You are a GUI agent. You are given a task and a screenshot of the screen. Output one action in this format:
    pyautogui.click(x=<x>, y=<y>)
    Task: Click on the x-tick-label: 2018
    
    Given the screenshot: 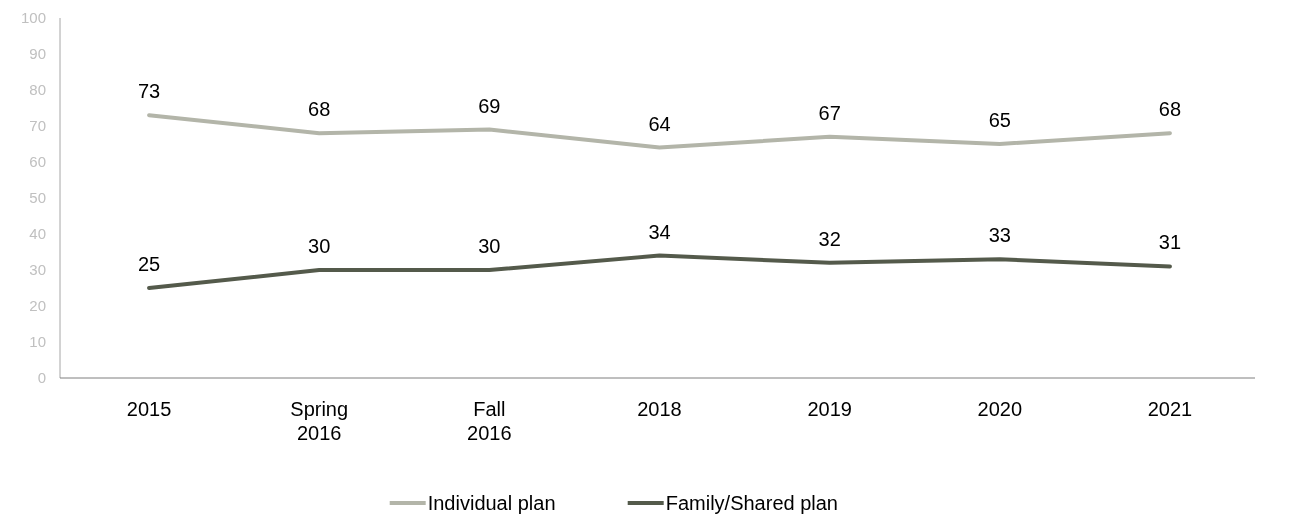 What is the action you would take?
    pyautogui.click(x=659, y=409)
    